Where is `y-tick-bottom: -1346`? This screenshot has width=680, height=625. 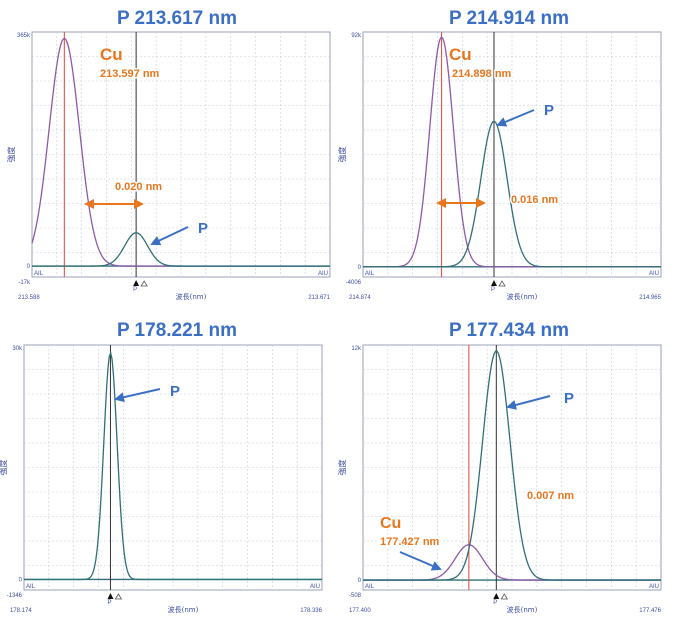
y-tick-bottom: -1346 is located at coordinates (15, 596).